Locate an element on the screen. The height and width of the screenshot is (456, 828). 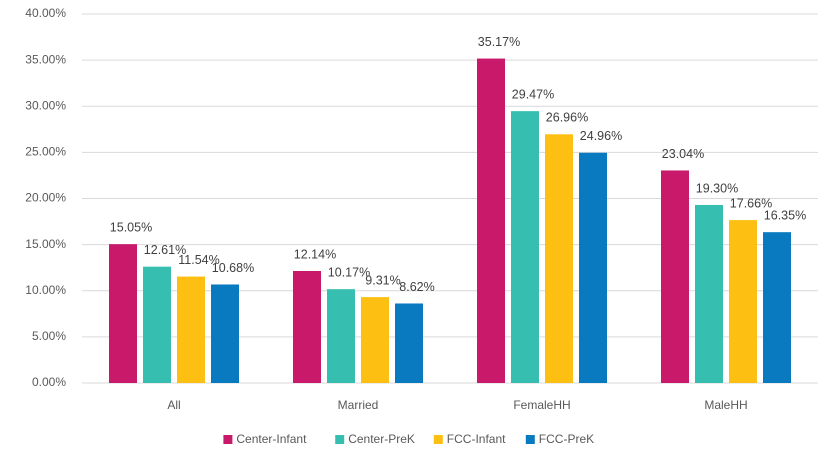
data-label: 35.17% is located at coordinates (499, 42).